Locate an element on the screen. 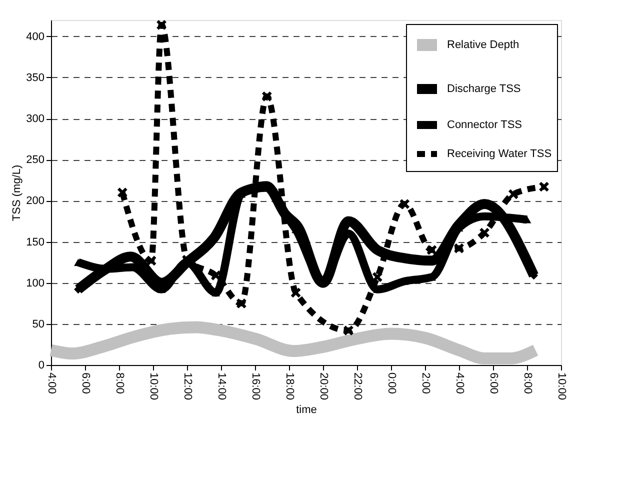 This screenshot has height=489, width=629. legend-label: Connector TSS is located at coordinates (484, 125).